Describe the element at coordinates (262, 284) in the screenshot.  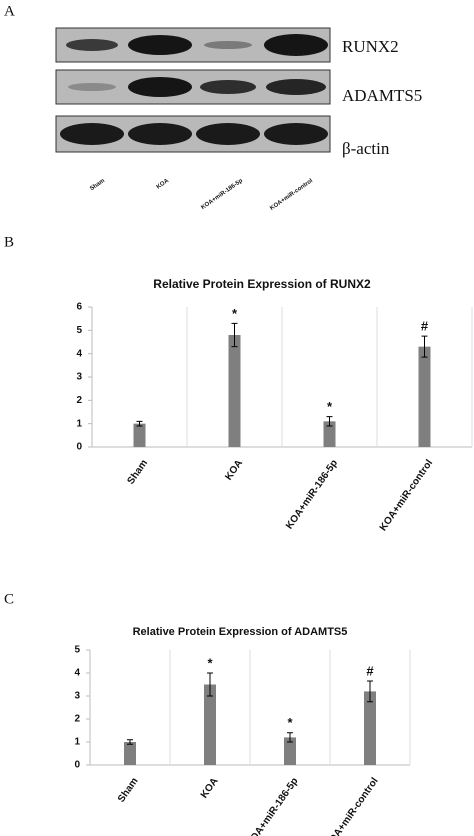
I see `chart-title: Relative Protein Expression of RUNX2` at that location.